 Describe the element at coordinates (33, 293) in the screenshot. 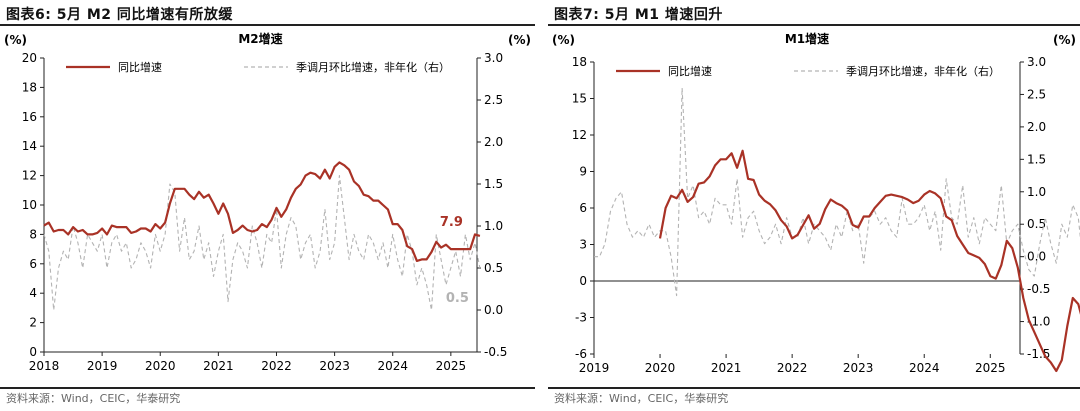

I see `left-tick-label: 4` at that location.